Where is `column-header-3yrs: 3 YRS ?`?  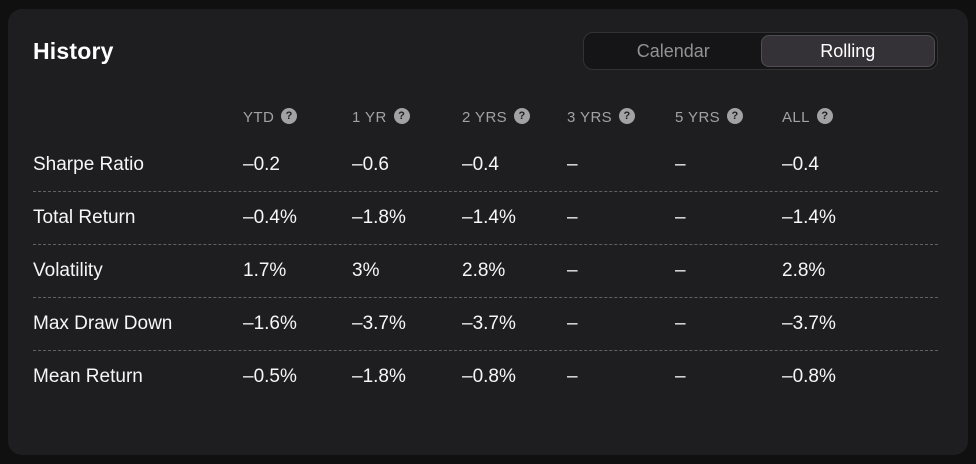
column-header-3yrs: 3 YRS ? is located at coordinates (621, 117).